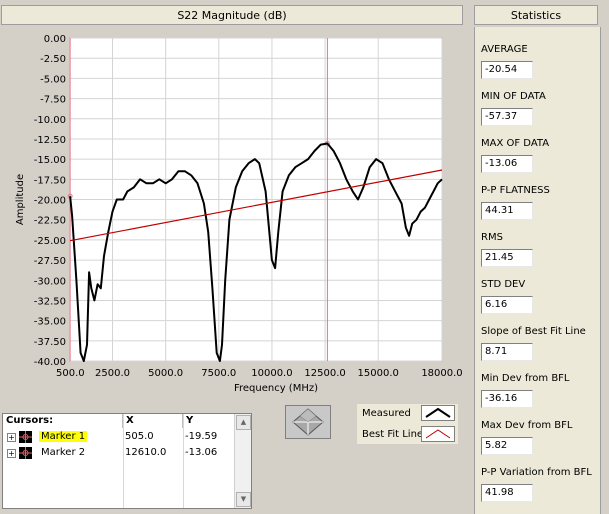 The image size is (609, 514). Describe the element at coordinates (507, 352) in the screenshot. I see `stat-value-field: 8.71` at that location.